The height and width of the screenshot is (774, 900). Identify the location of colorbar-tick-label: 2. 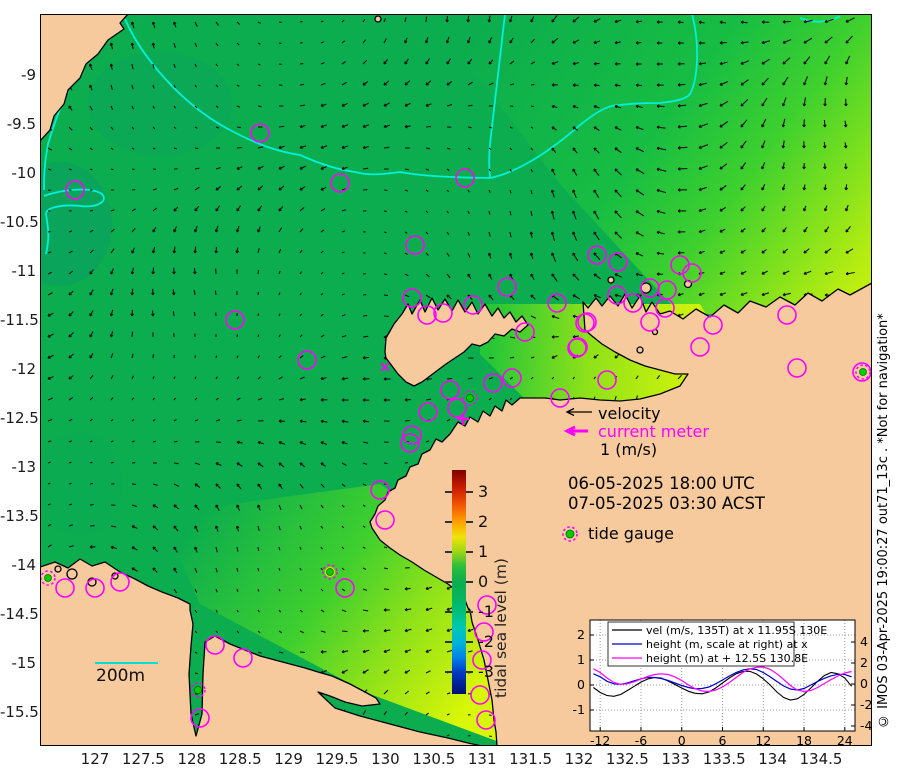
(483, 521).